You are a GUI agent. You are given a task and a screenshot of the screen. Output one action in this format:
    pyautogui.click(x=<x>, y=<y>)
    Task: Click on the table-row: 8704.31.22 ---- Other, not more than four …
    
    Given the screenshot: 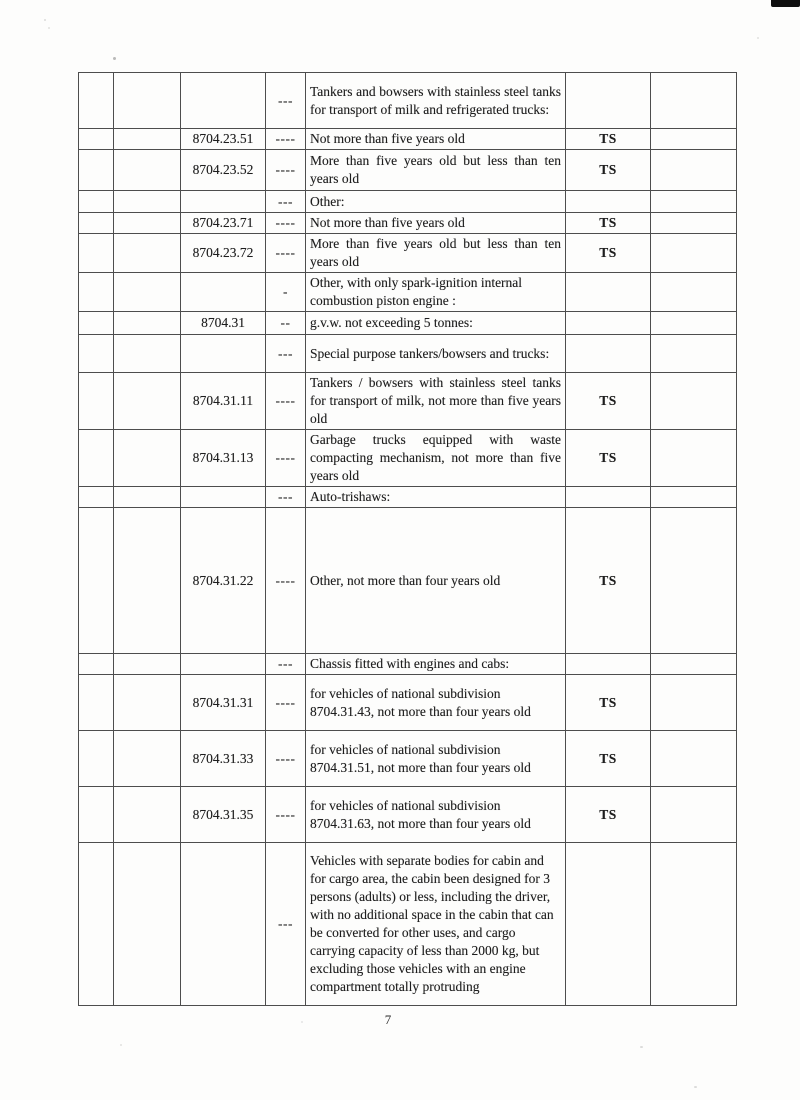 What is the action you would take?
    pyautogui.click(x=407, y=580)
    